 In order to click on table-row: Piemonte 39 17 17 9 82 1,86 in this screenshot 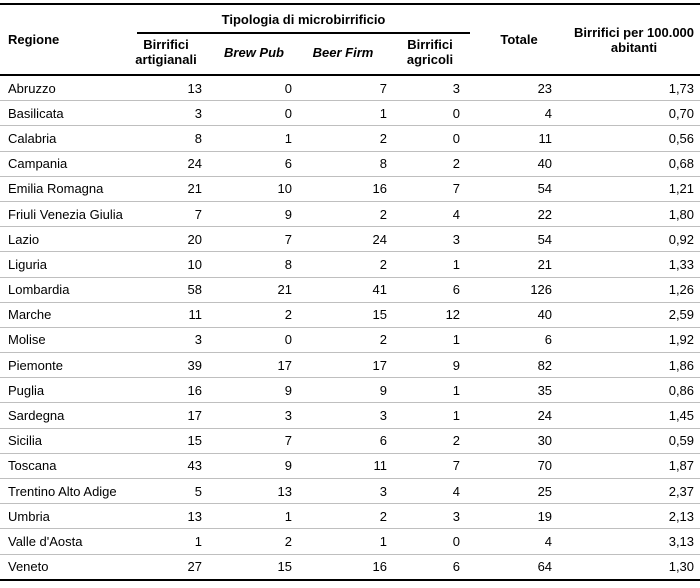, I will do `click(350, 365)`.